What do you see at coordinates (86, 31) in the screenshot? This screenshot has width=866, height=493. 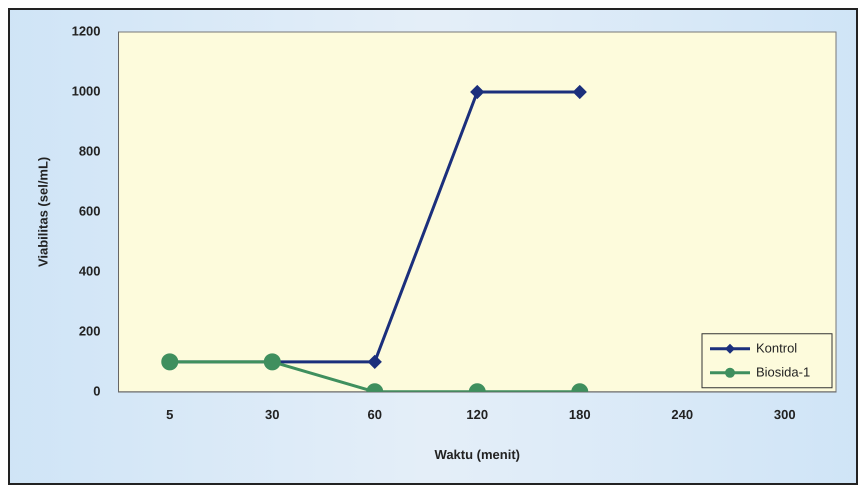 I see `y-tick-label: 1200` at bounding box center [86, 31].